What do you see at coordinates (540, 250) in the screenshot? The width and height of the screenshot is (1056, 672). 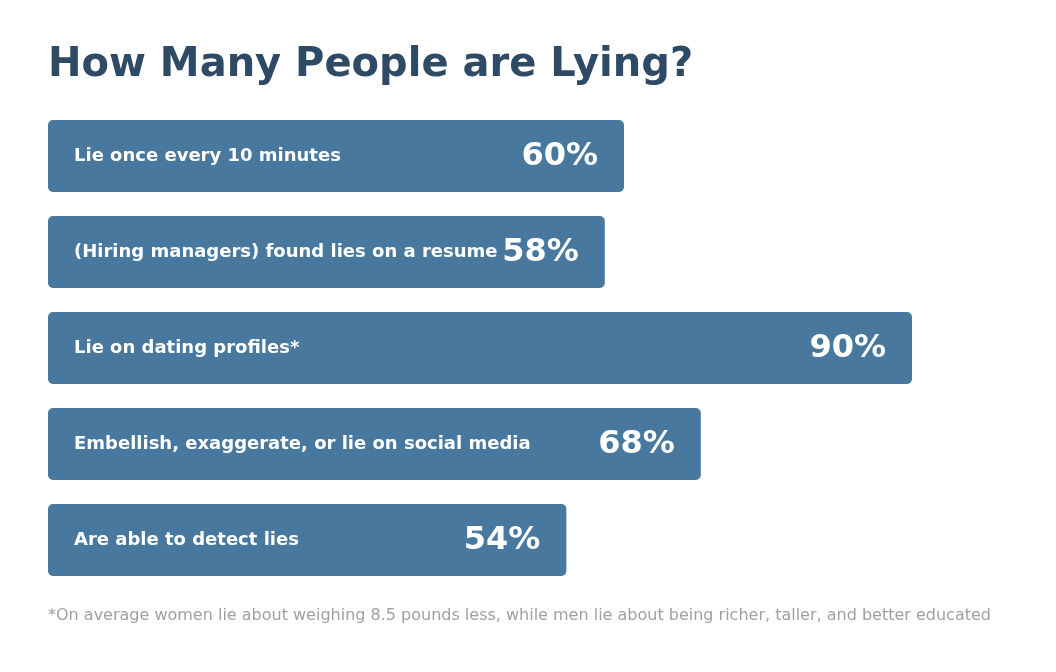 I see `data-label: 58%` at bounding box center [540, 250].